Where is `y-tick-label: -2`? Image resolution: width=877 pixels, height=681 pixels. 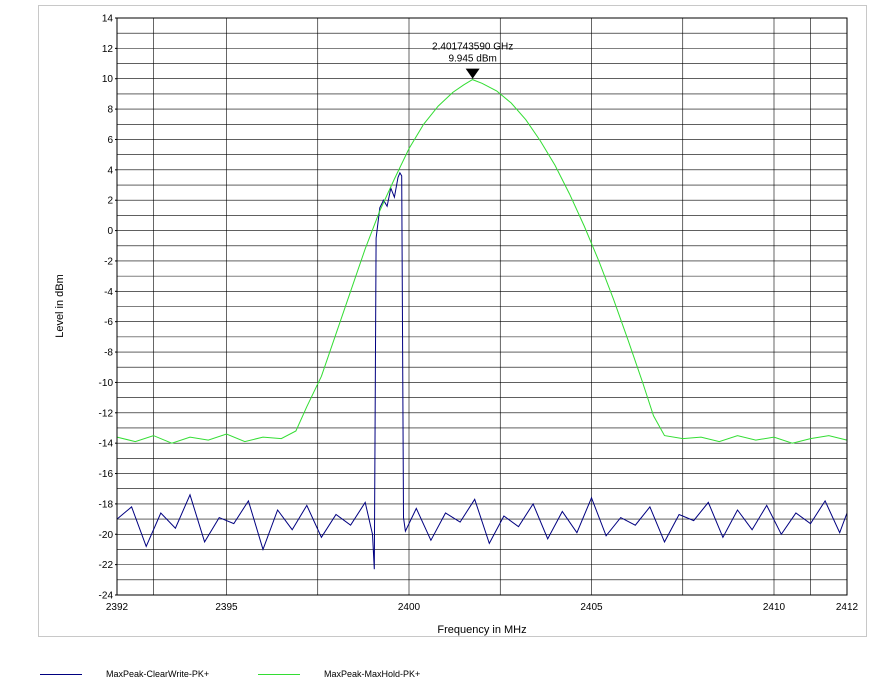
y-tick-label: -2 is located at coordinates (108, 261).